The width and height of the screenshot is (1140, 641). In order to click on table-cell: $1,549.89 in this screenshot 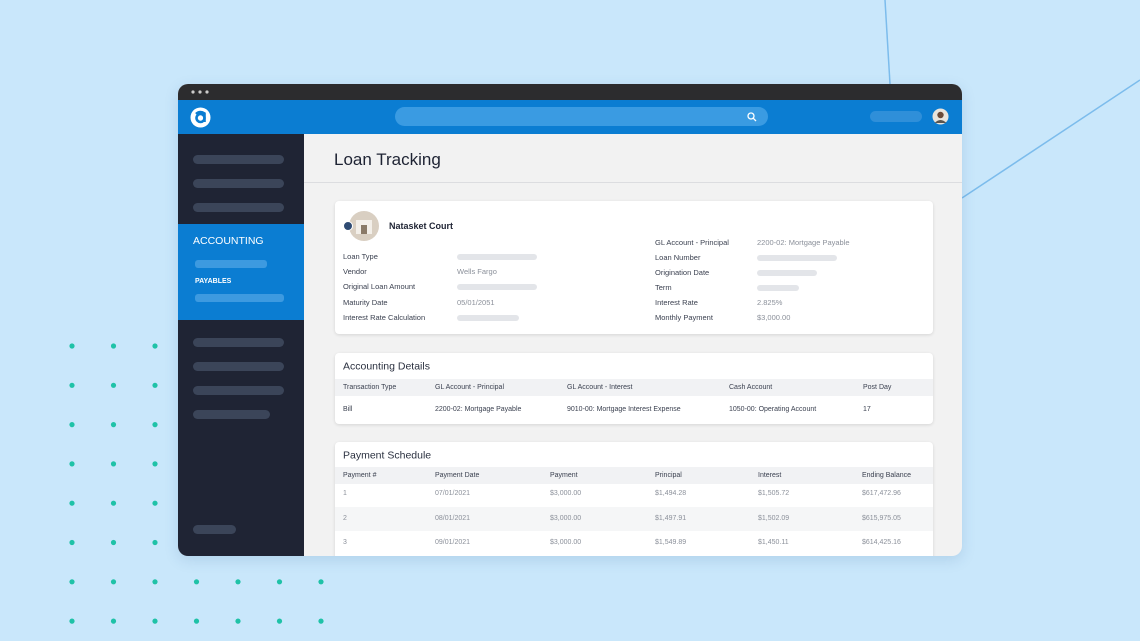, I will do `click(671, 542)`.